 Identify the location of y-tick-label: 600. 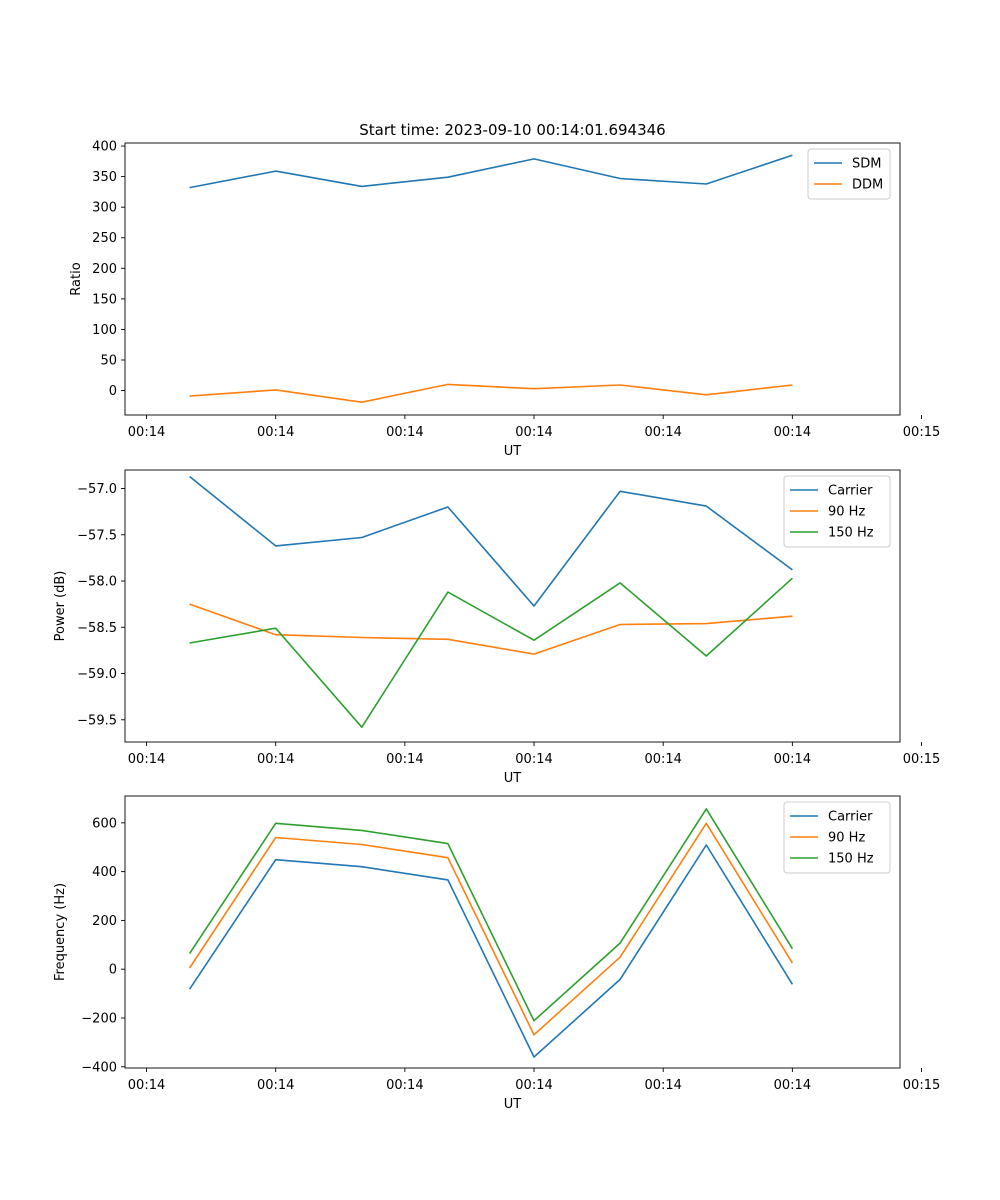
(104, 823).